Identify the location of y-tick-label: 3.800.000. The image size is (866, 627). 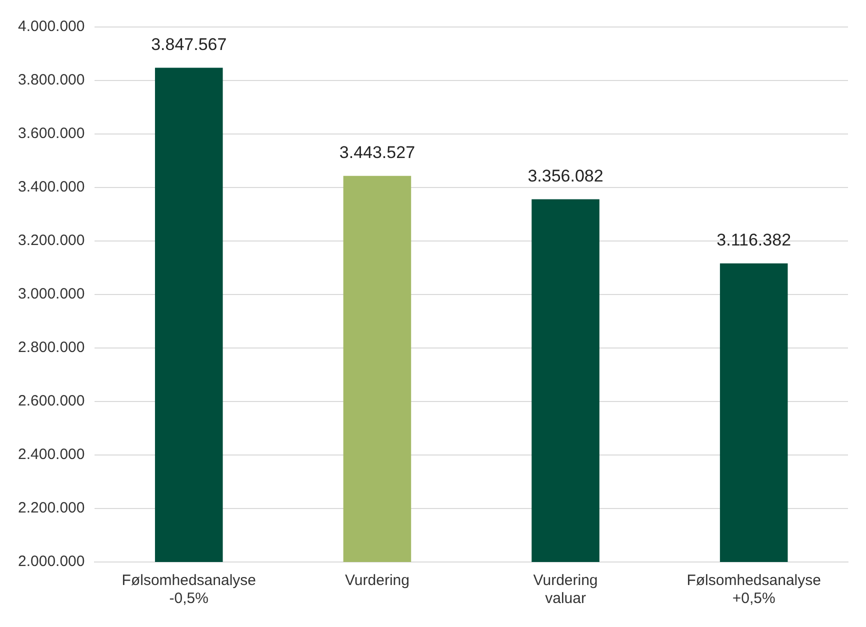
(51, 80).